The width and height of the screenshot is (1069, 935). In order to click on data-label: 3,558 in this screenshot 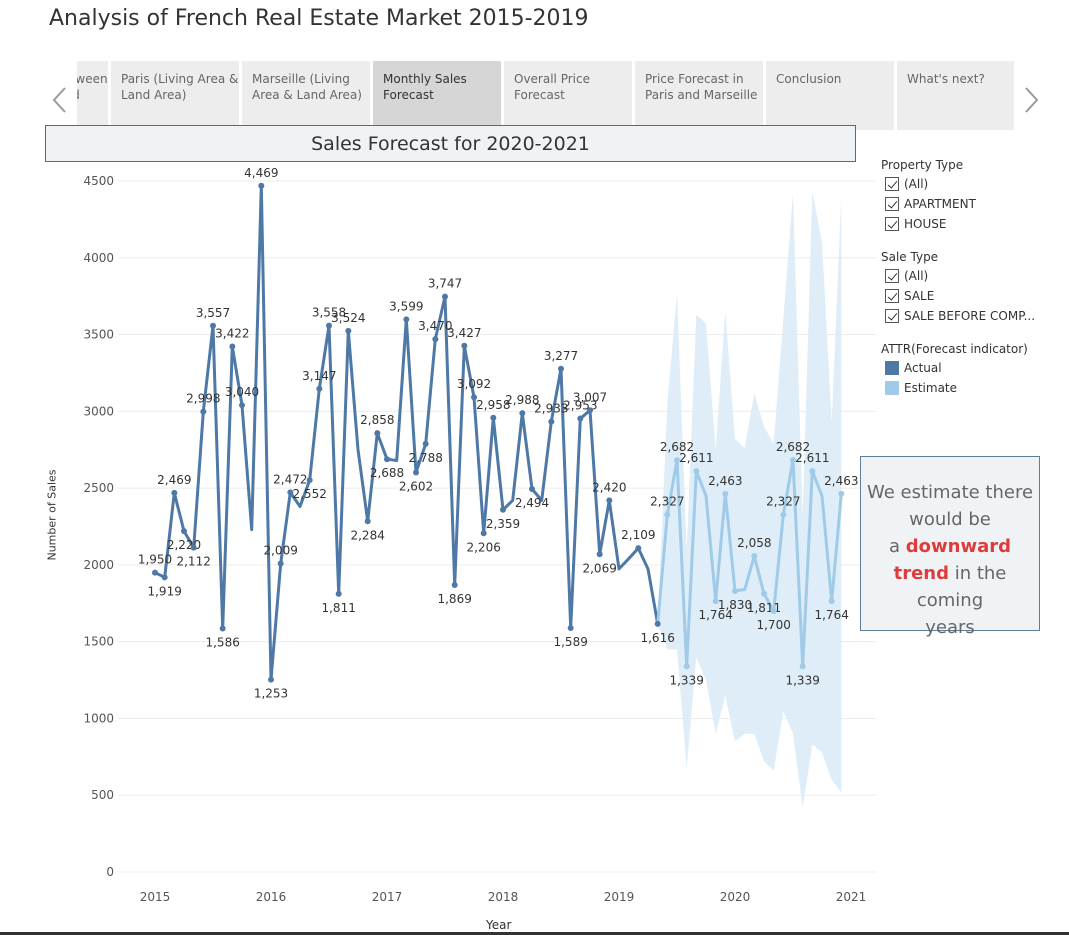, I will do `click(329, 313)`.